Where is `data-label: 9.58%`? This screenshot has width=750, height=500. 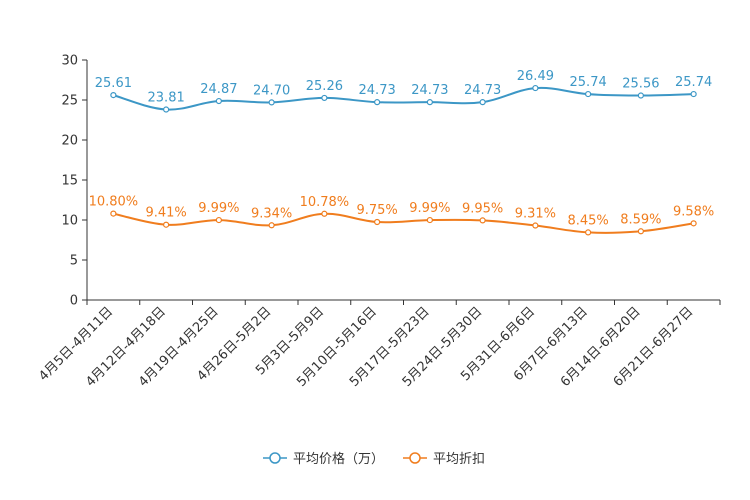
data-label: 9.58% is located at coordinates (693, 211).